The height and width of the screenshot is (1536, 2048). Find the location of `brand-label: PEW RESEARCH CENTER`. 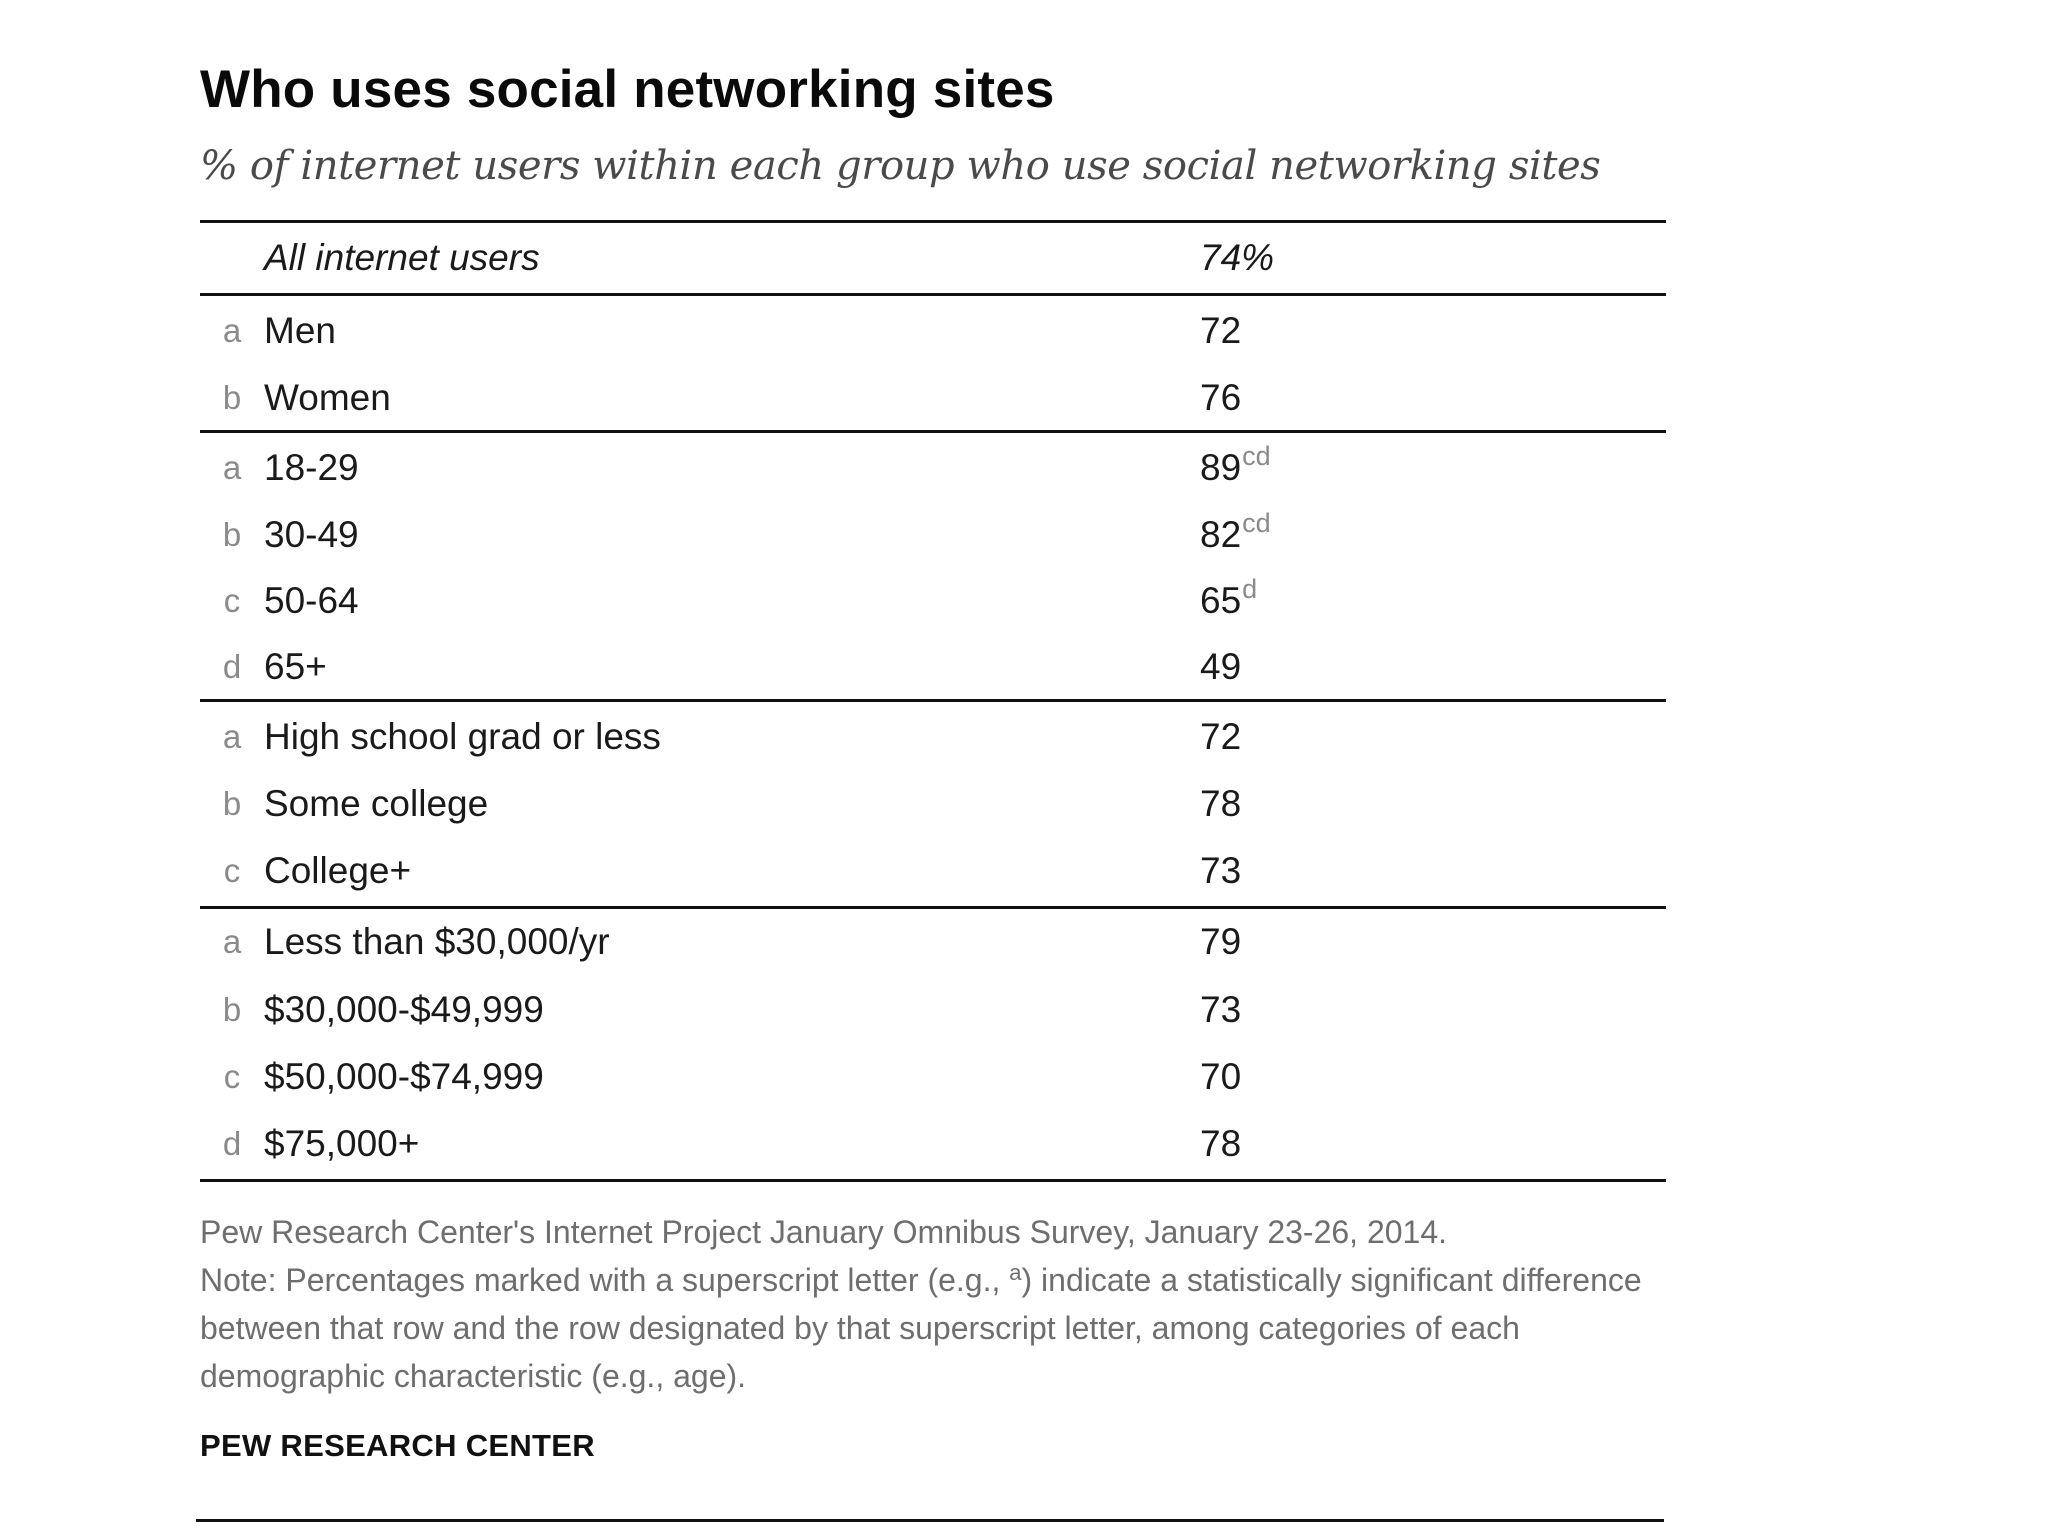

brand-label: PEW RESEARCH CENTER is located at coordinates (397, 1445).